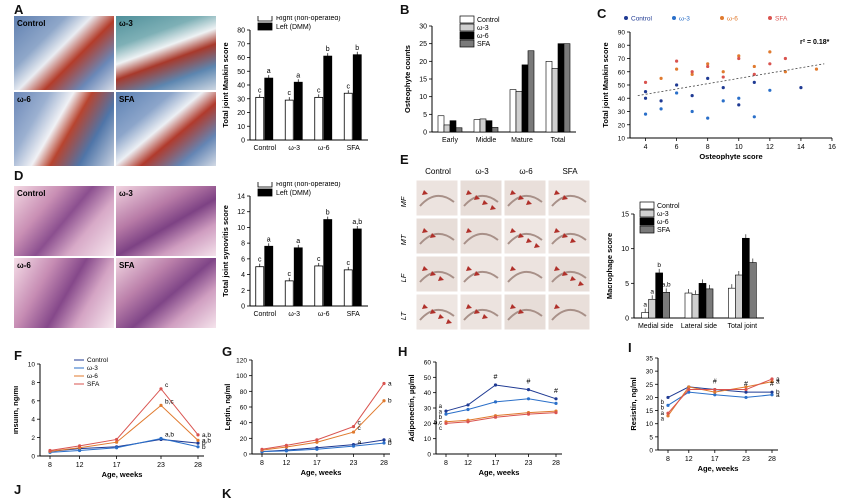  Describe the element at coordinates (482, 171) in the screenshot. I see `histology-col-label: ω-3` at that location.